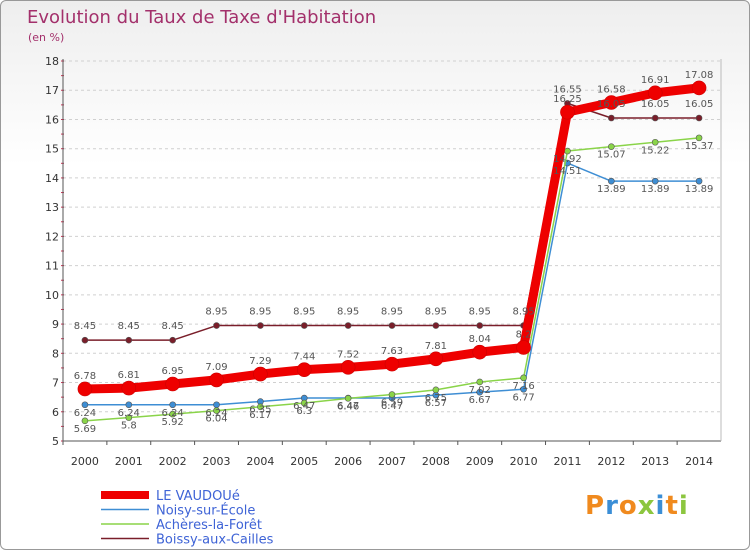 This screenshot has width=750, height=550. Describe the element at coordinates (52, 207) in the screenshot. I see `y-tick-label: 13` at that location.